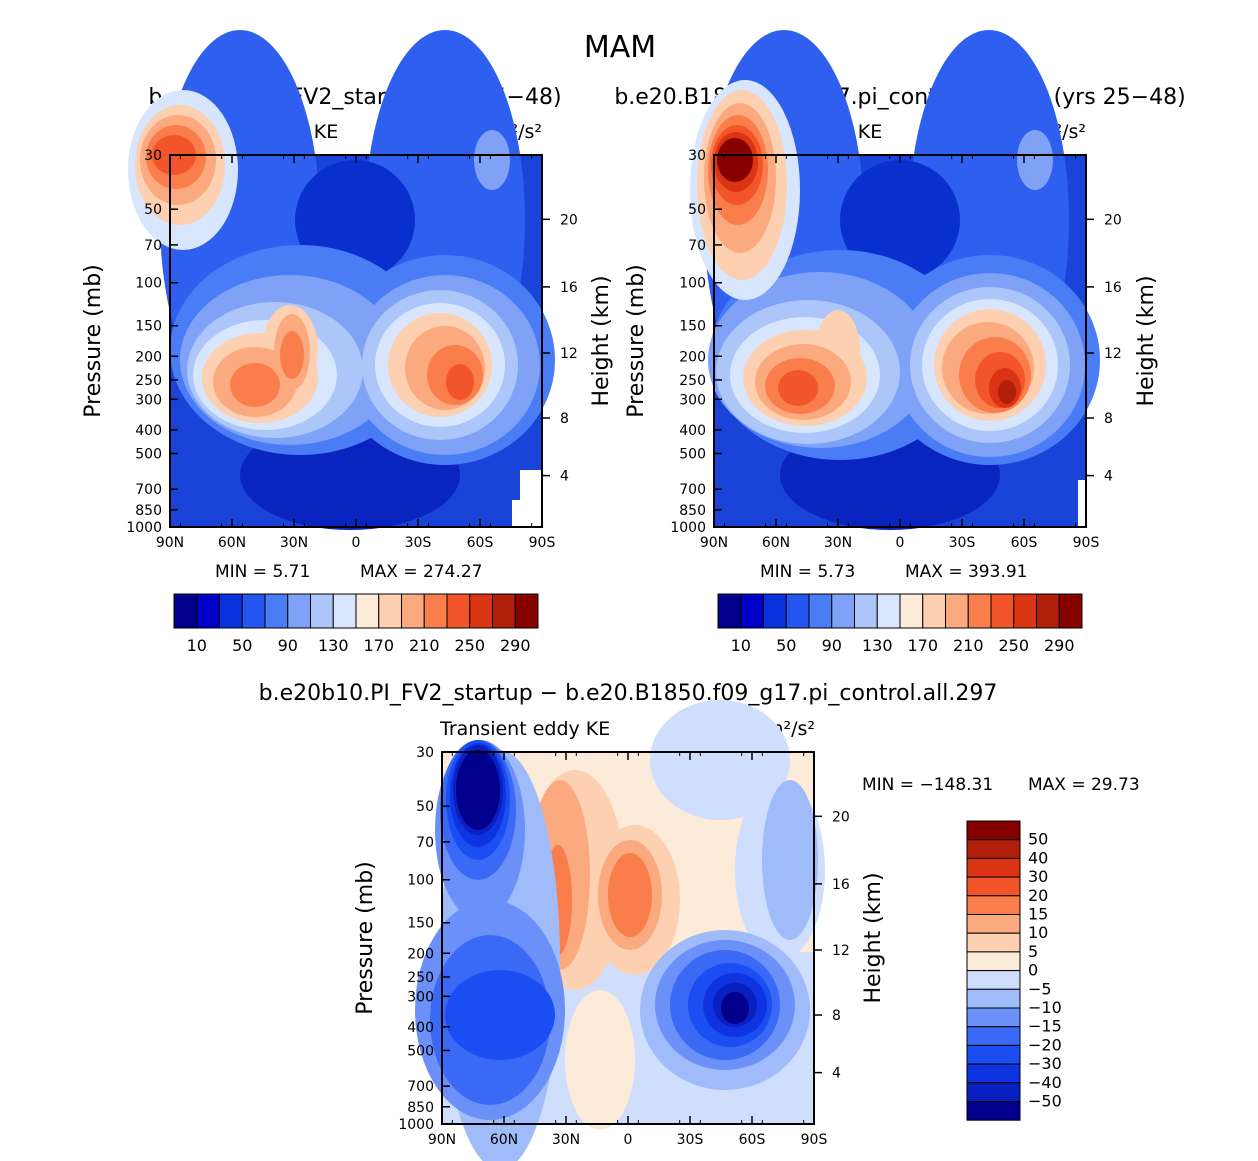 This screenshot has height=1161, width=1258. I want to click on colorbar-label: 290, so click(515, 645).